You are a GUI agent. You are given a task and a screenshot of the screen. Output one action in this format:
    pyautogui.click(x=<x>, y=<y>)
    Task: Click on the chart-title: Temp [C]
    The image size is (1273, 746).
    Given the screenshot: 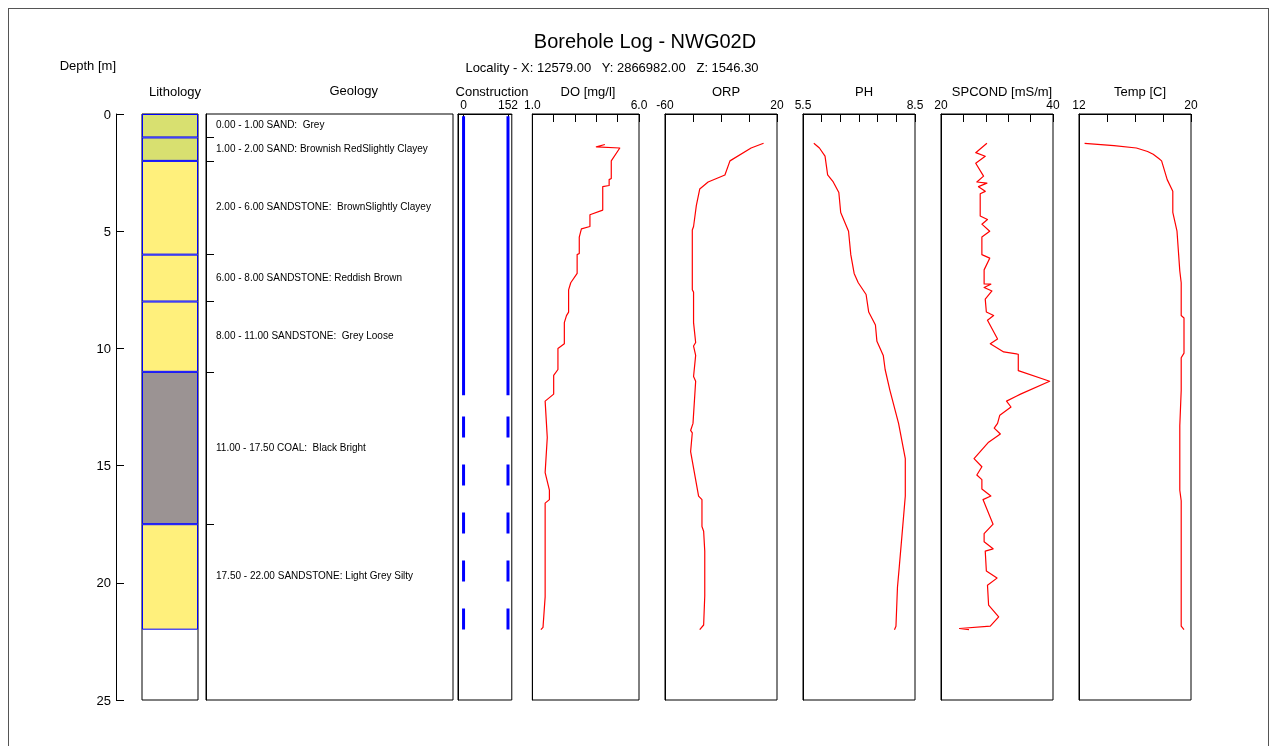 What is the action you would take?
    pyautogui.click(x=1140, y=91)
    